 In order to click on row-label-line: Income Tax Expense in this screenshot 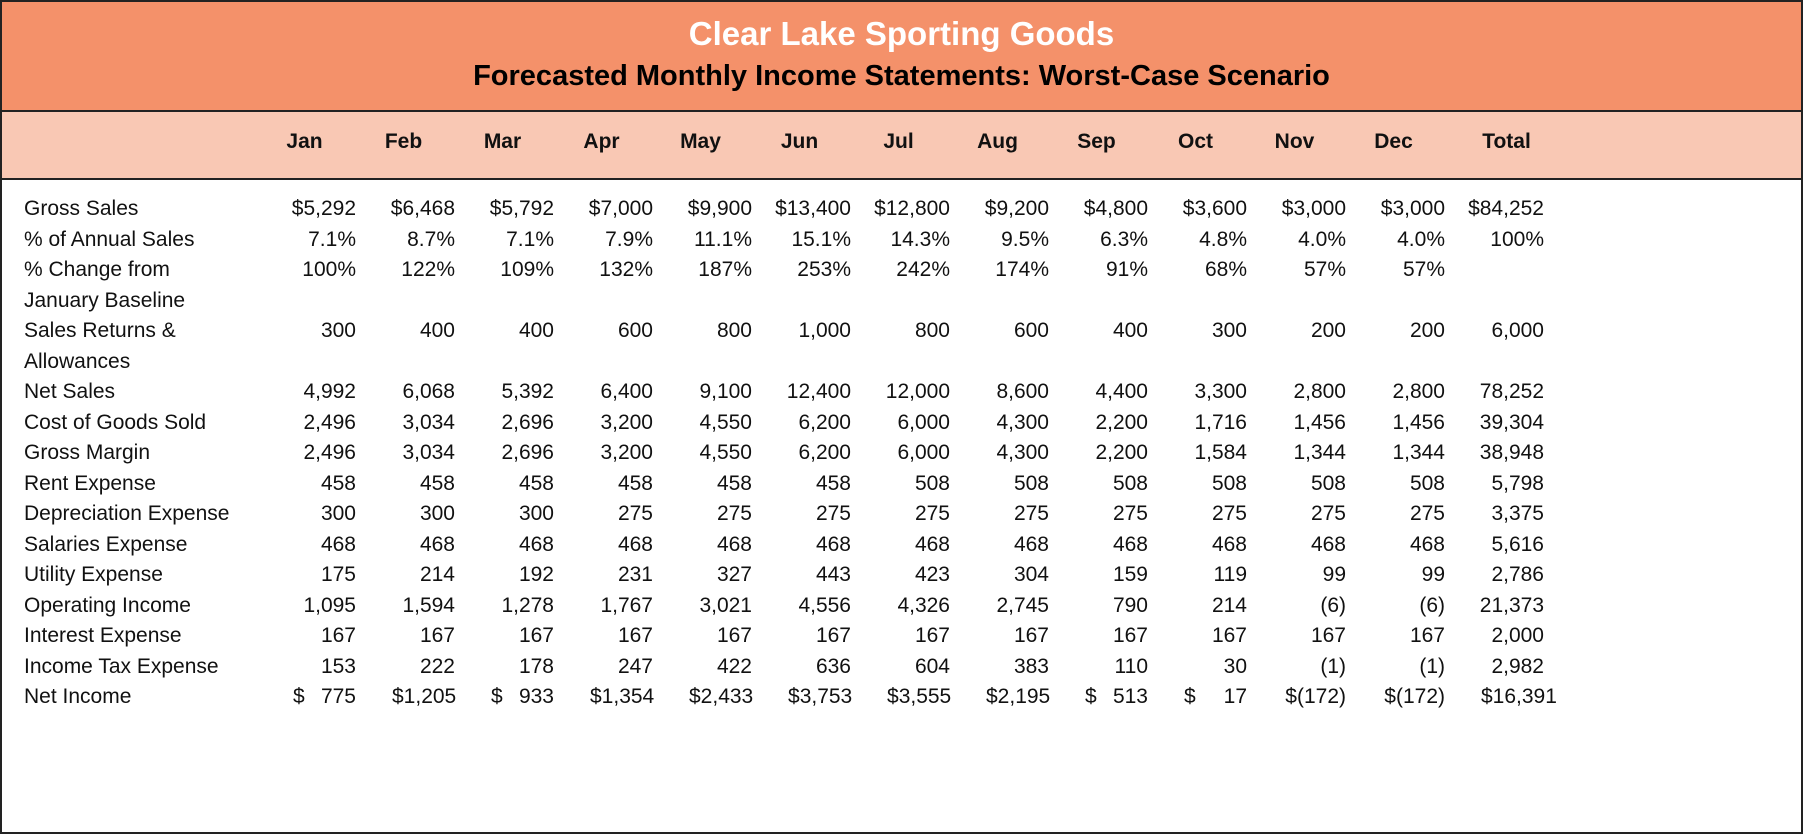, I will do `click(121, 666)`.